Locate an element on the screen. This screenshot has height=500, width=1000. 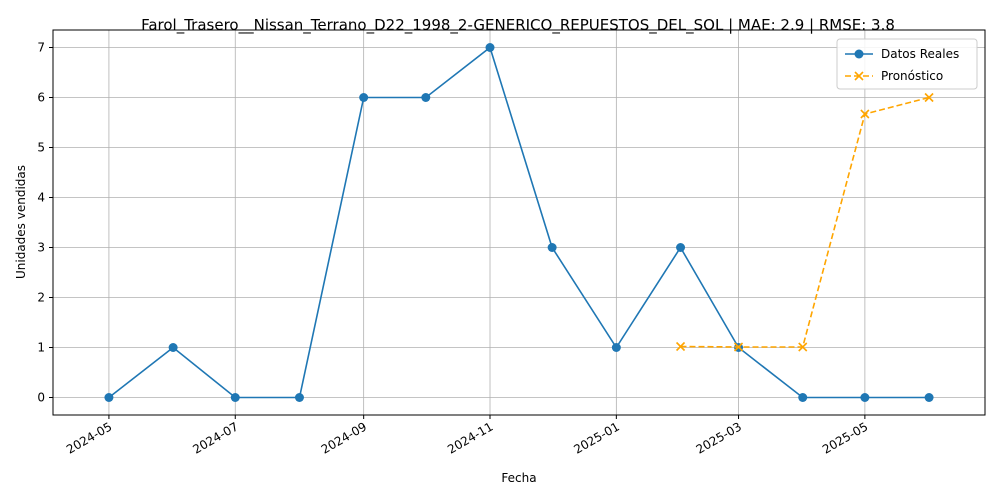
x-tick-label: 2025-03 is located at coordinates (719, 437).